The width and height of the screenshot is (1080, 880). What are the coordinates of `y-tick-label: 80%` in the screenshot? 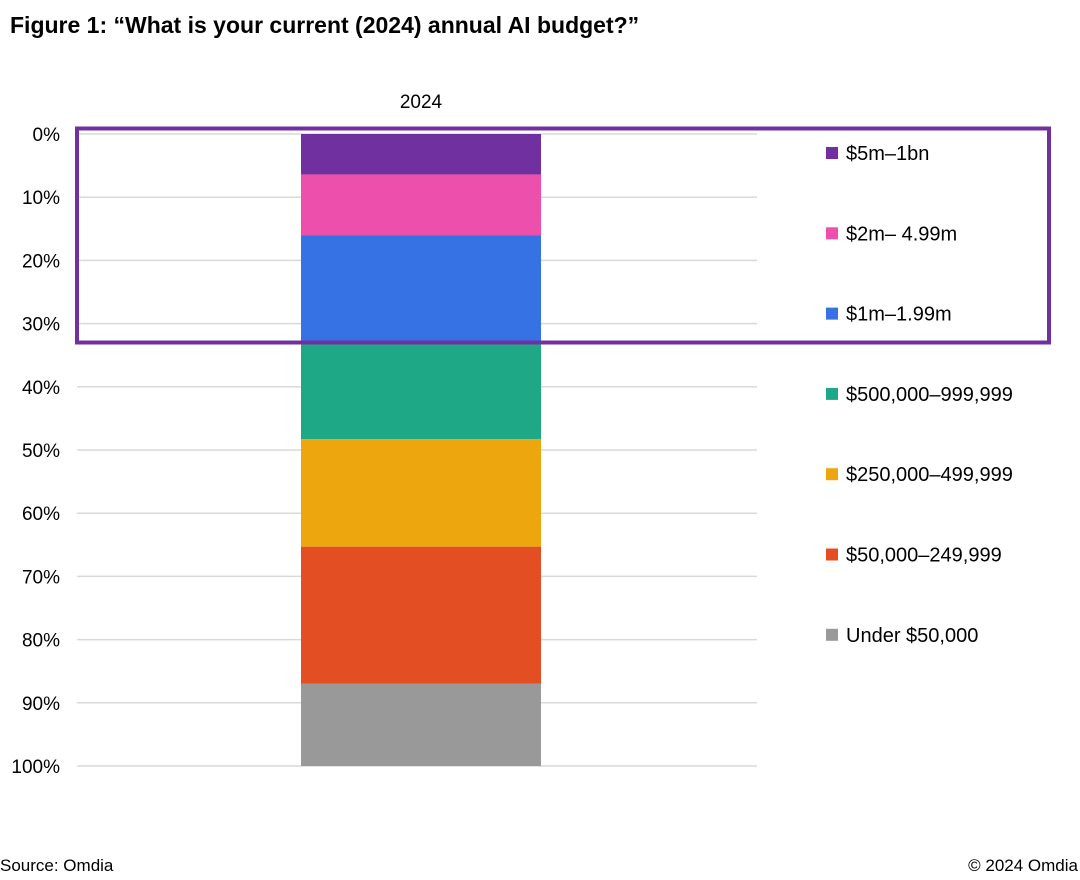 It's located at (41, 641).